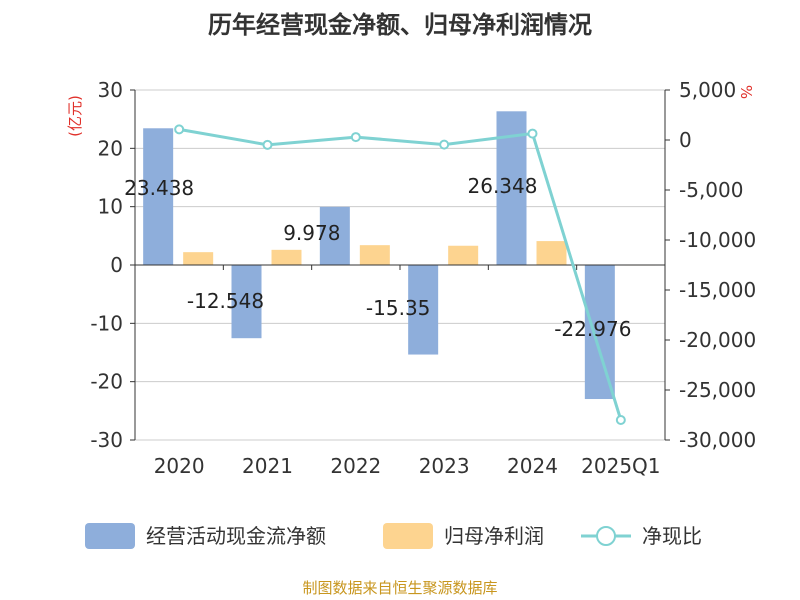 The image size is (800, 600). Describe the element at coordinates (532, 466) in the screenshot. I see `x-tick-label: 2024` at that location.